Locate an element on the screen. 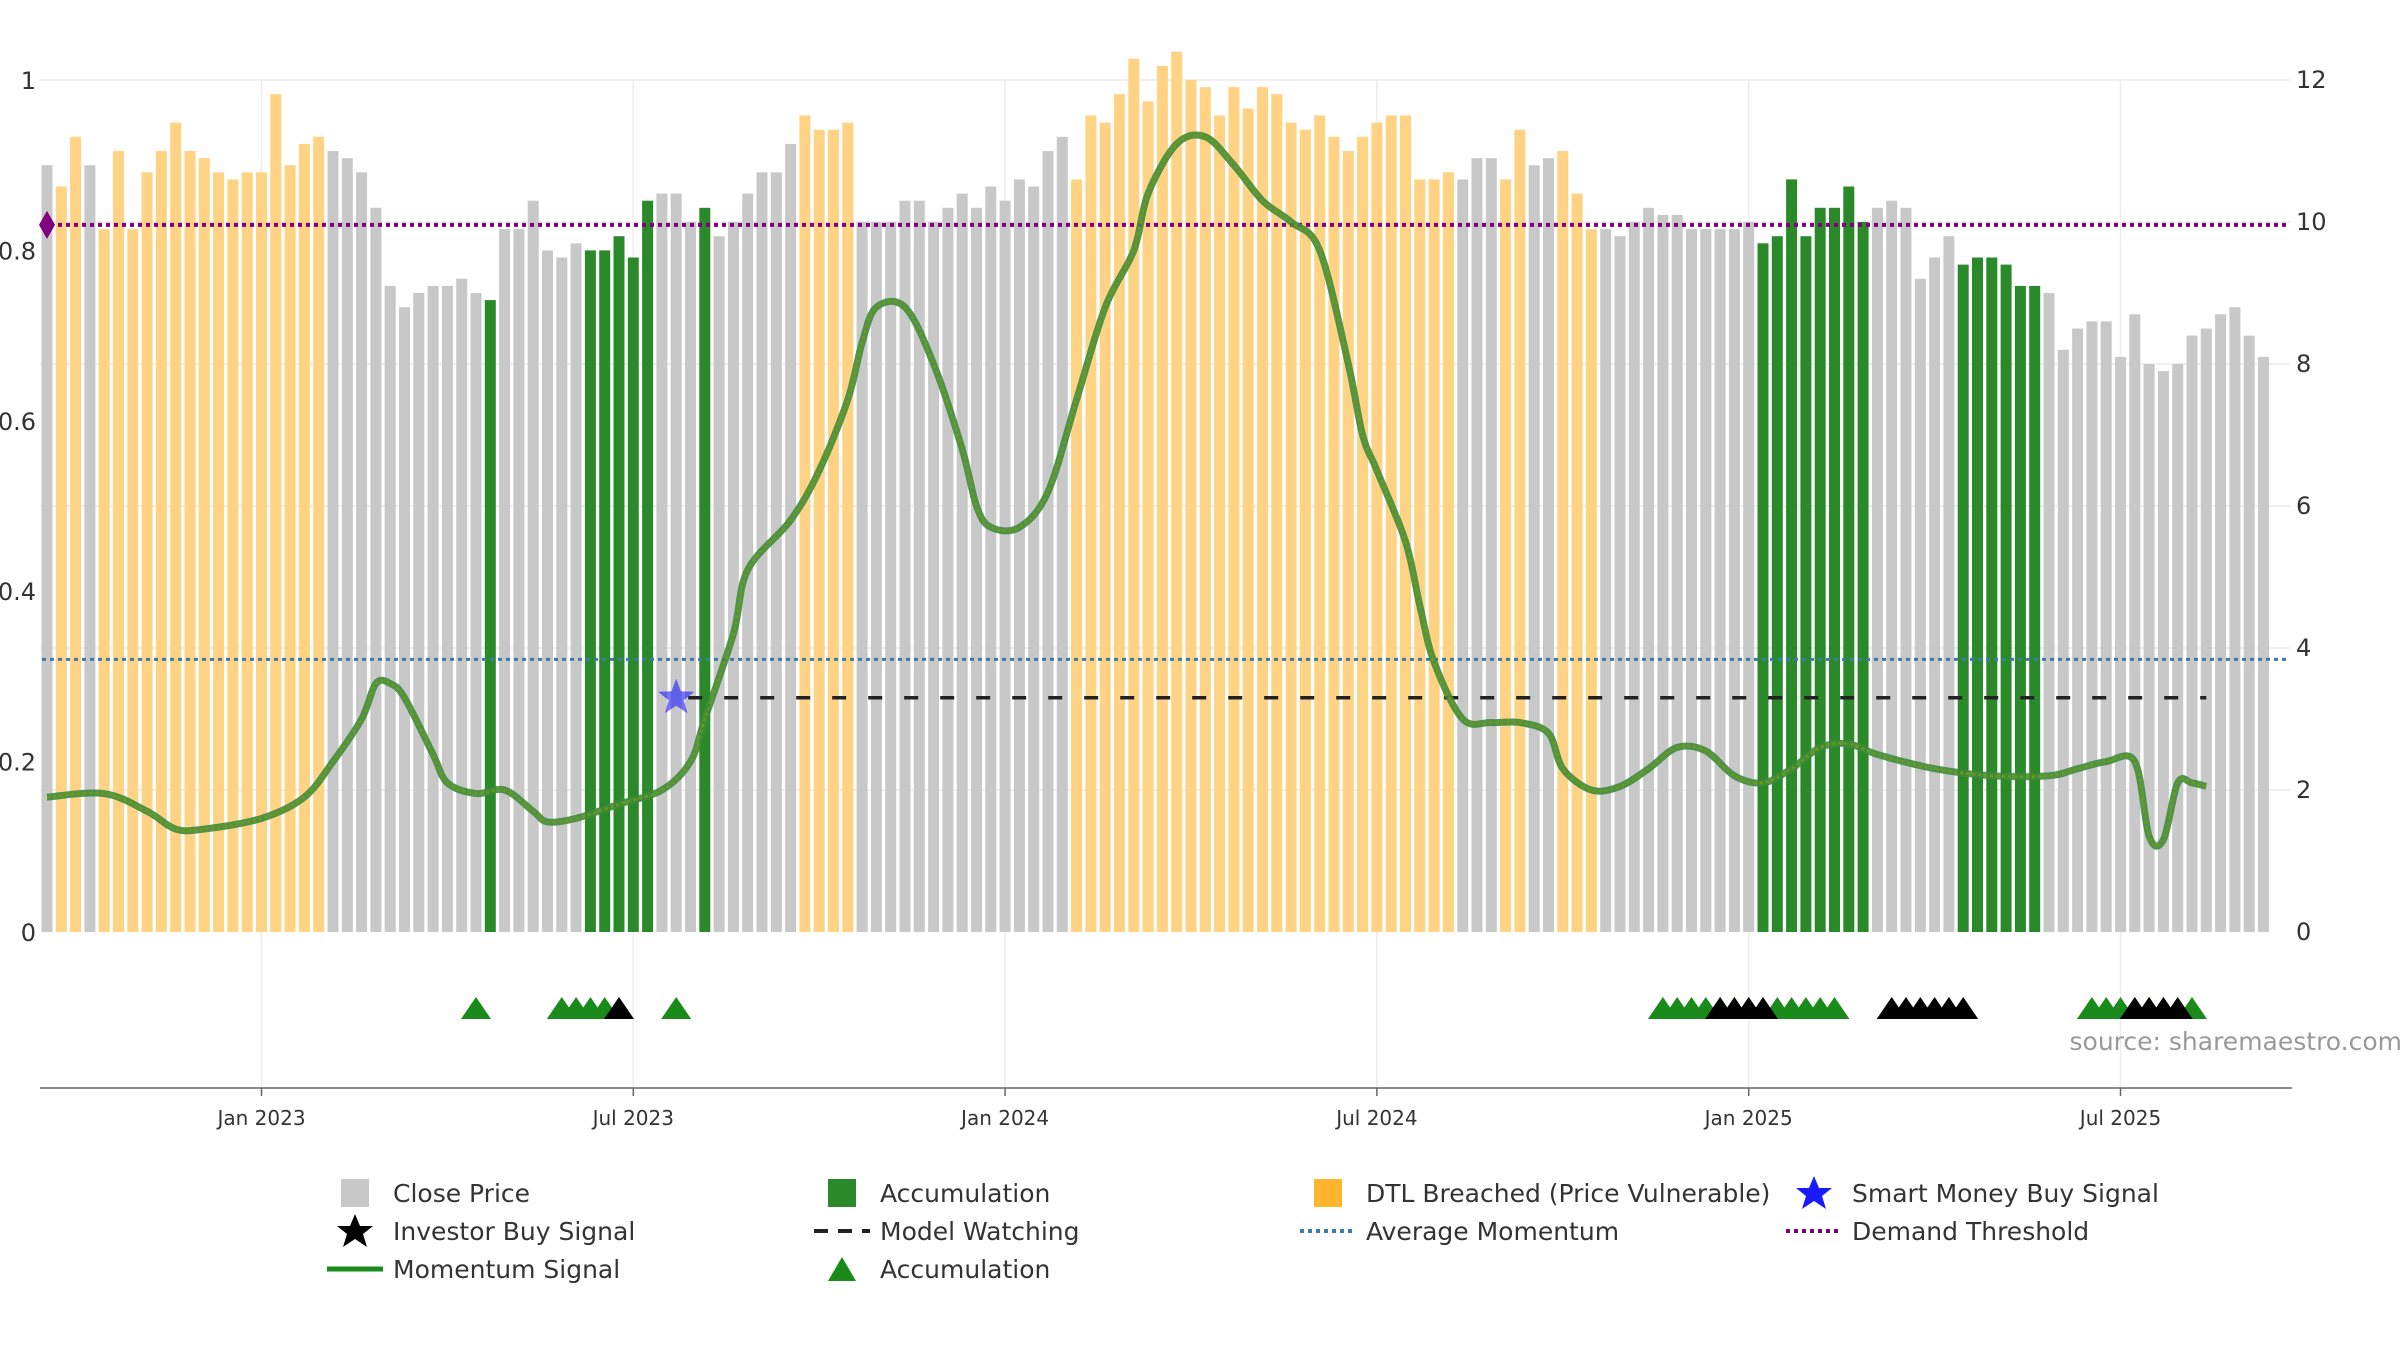  right-tick-label: 12 is located at coordinates (2311, 80).